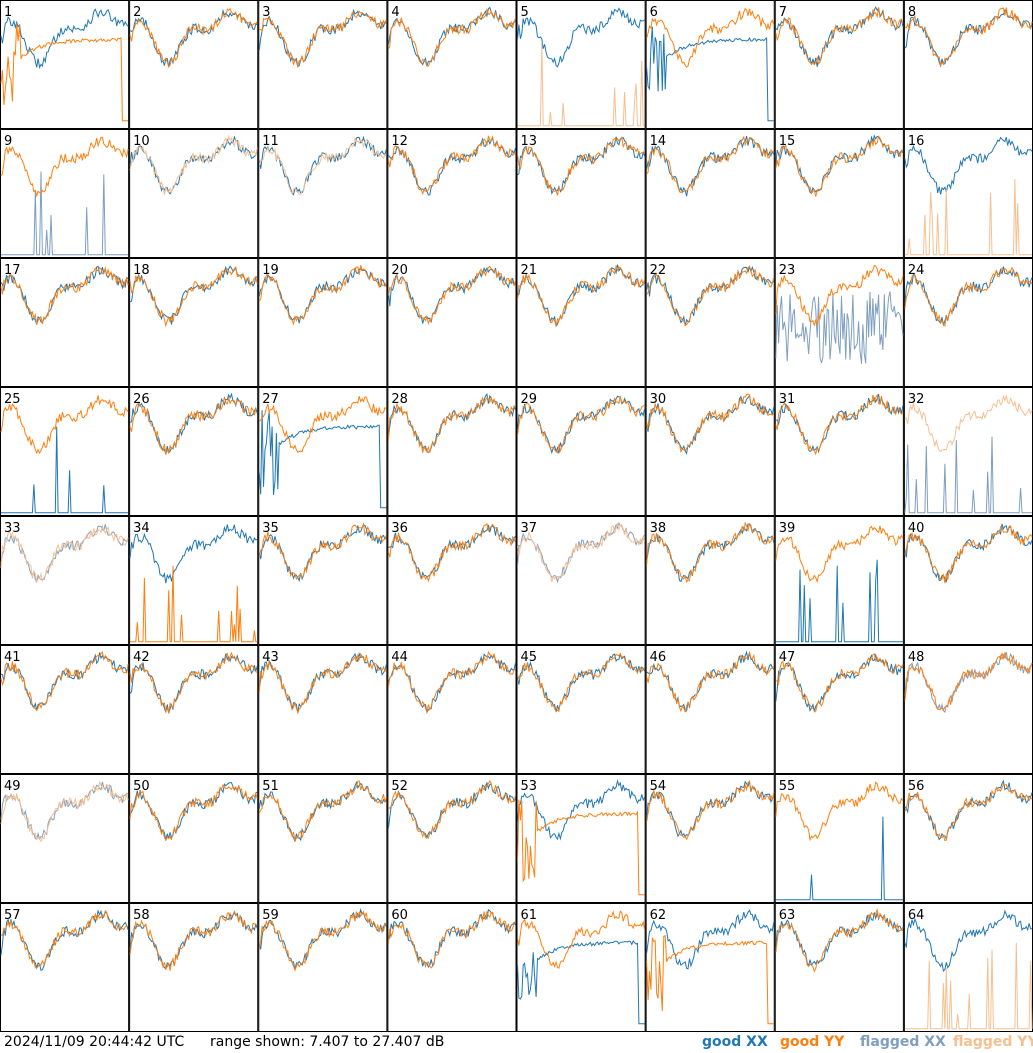 The height and width of the screenshot is (1053, 1033). I want to click on panel-49: 49, so click(65, 838).